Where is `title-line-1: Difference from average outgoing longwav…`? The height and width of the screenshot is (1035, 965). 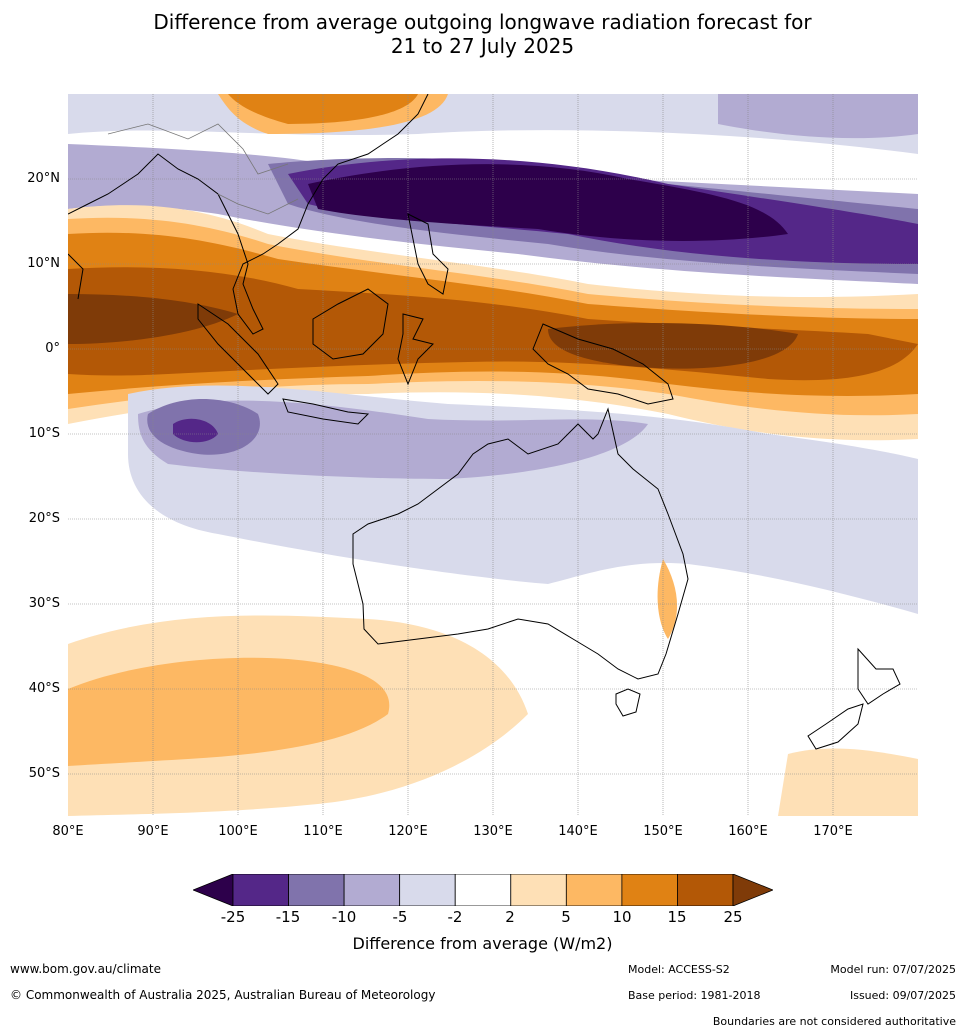
title-line-1: Difference from average outgoing longwav… is located at coordinates (482, 22).